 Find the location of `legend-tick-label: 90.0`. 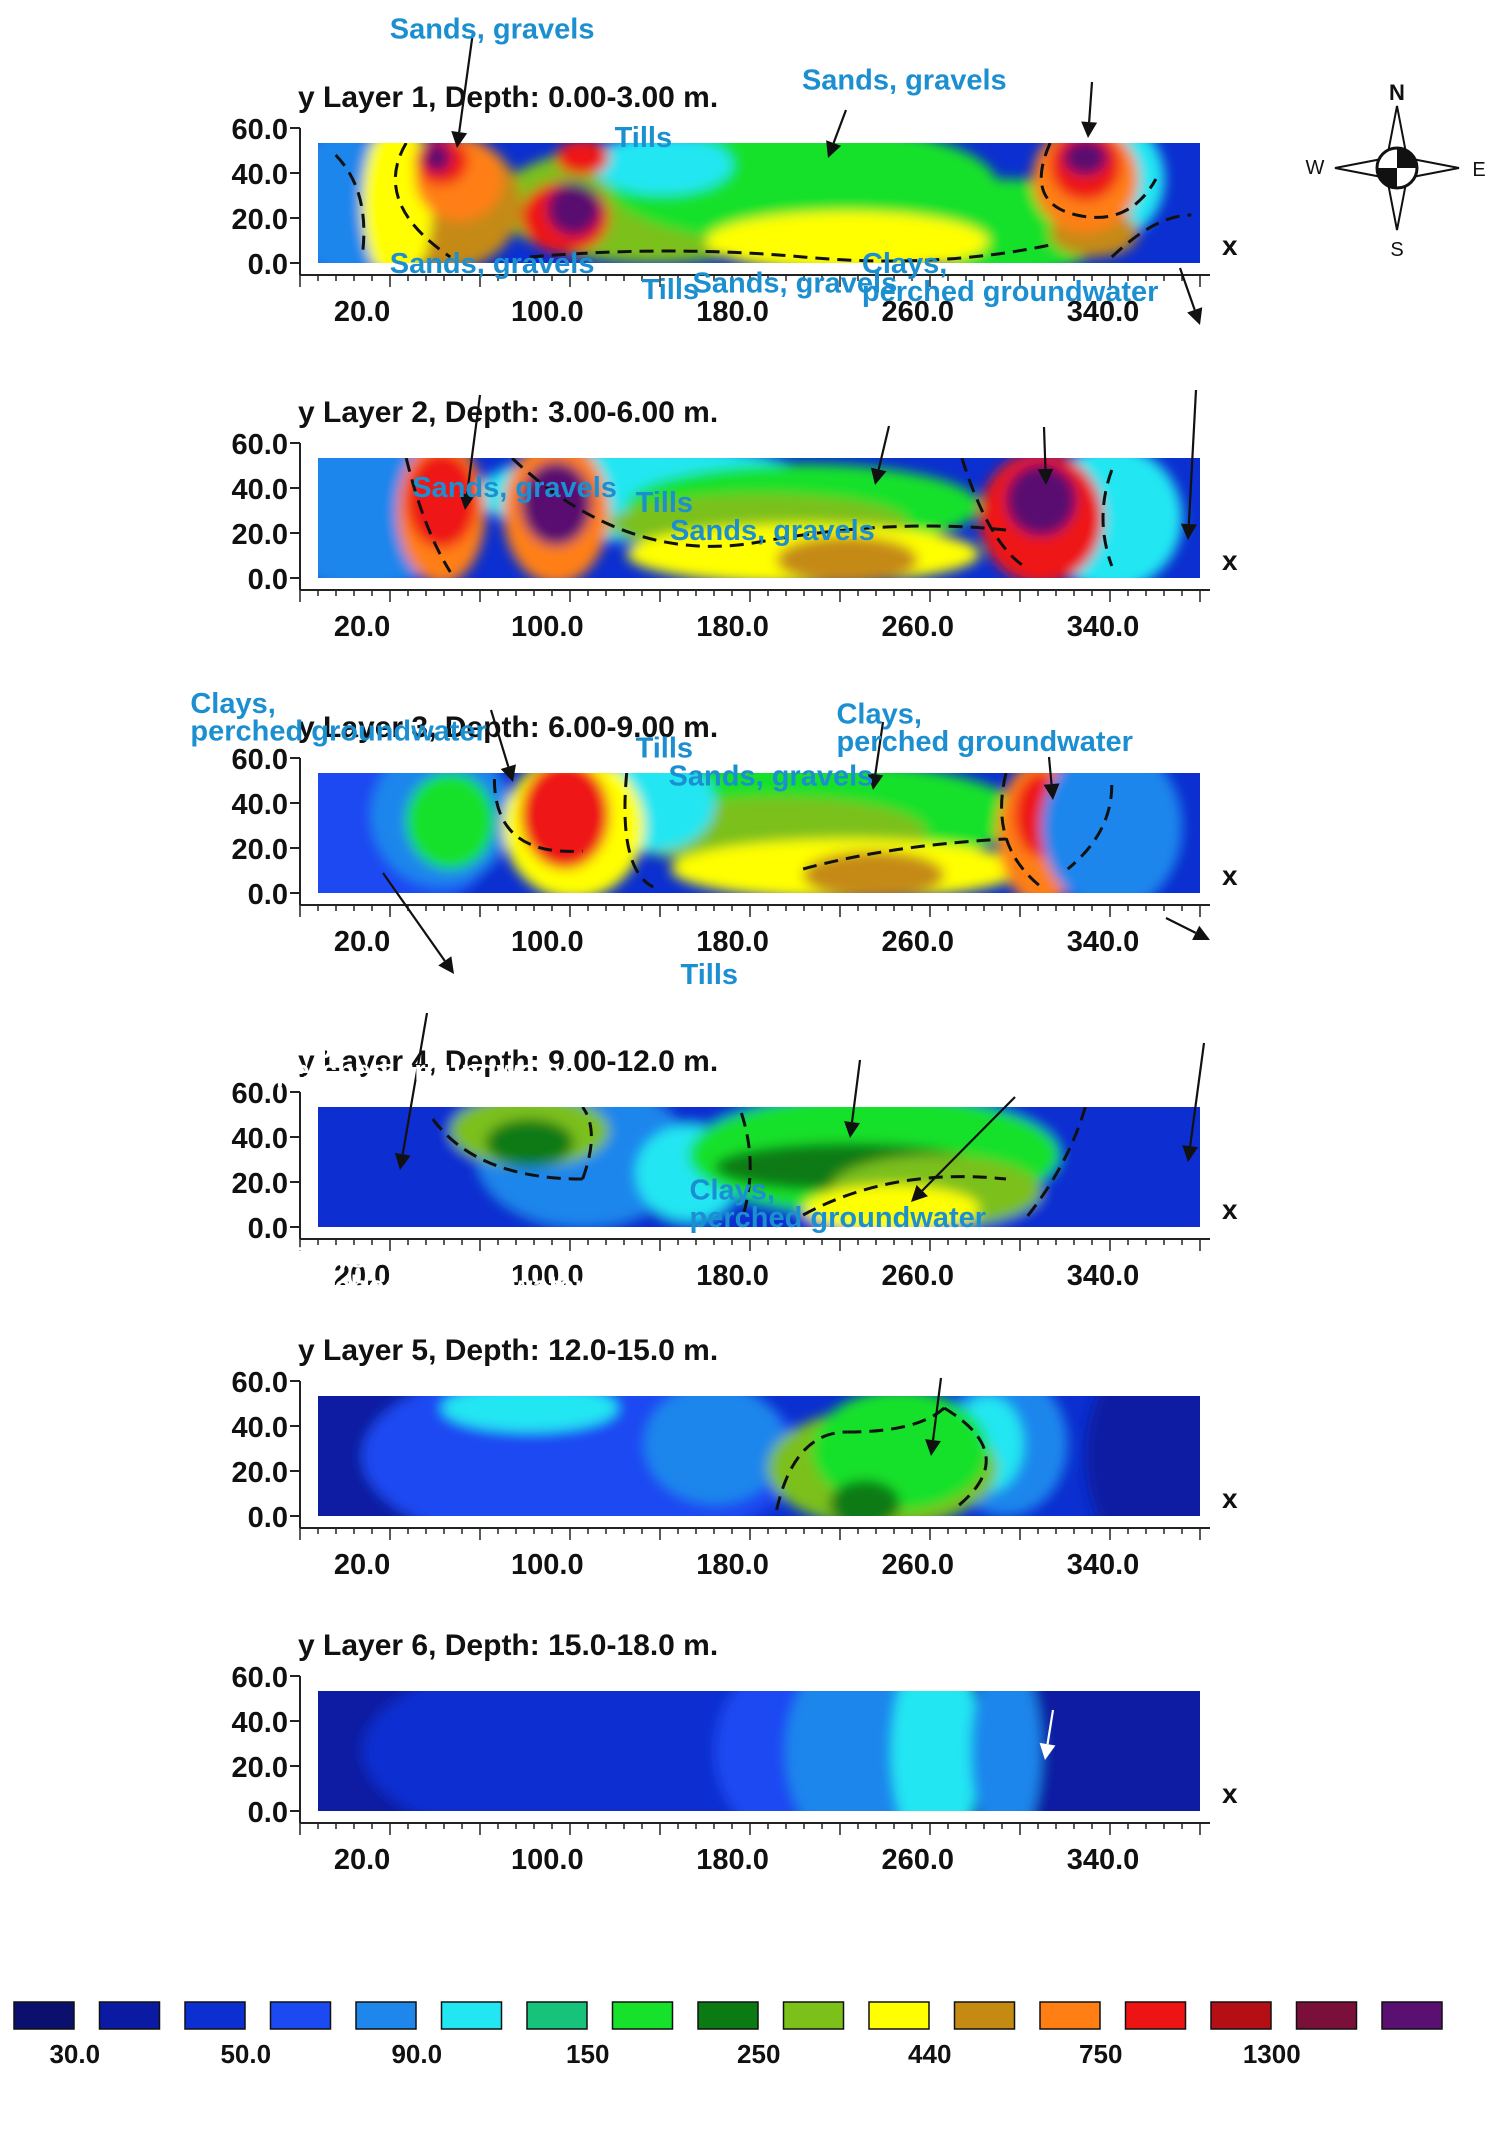

legend-tick-label: 90.0 is located at coordinates (416, 2054).